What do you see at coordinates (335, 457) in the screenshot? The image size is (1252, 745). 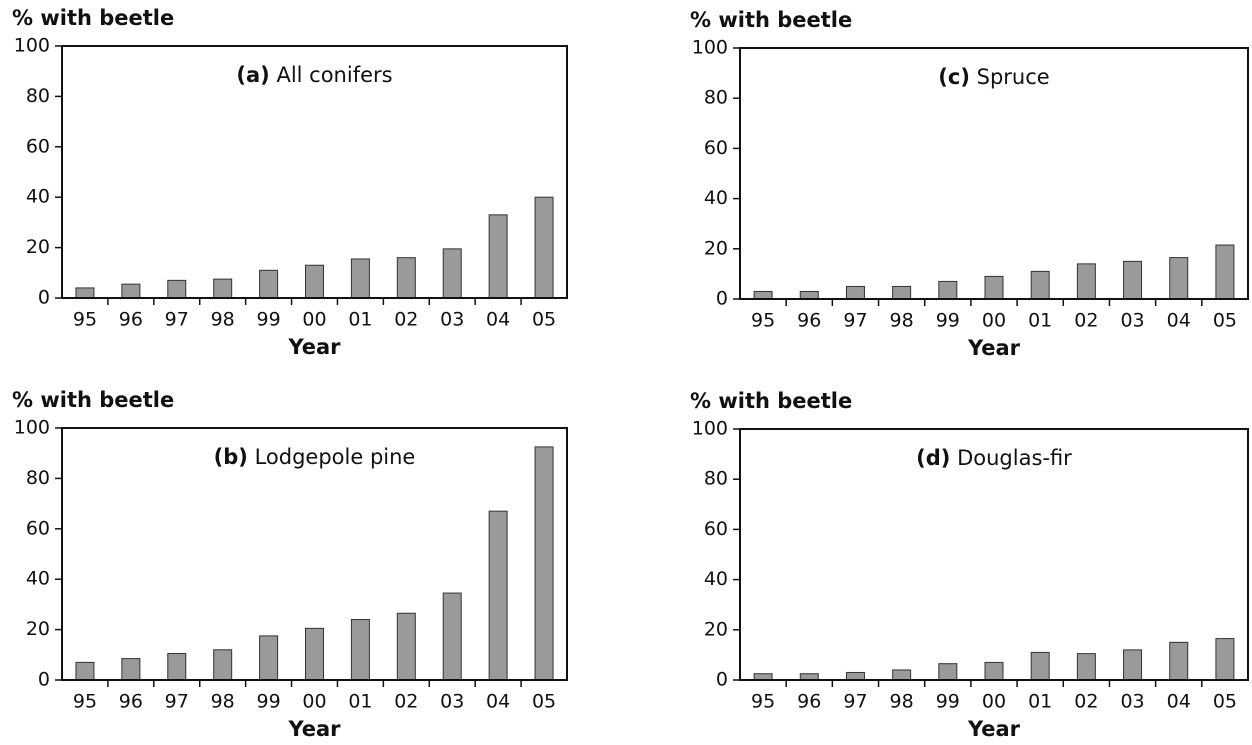 I see `panel-name: Lodgepole pine` at bounding box center [335, 457].